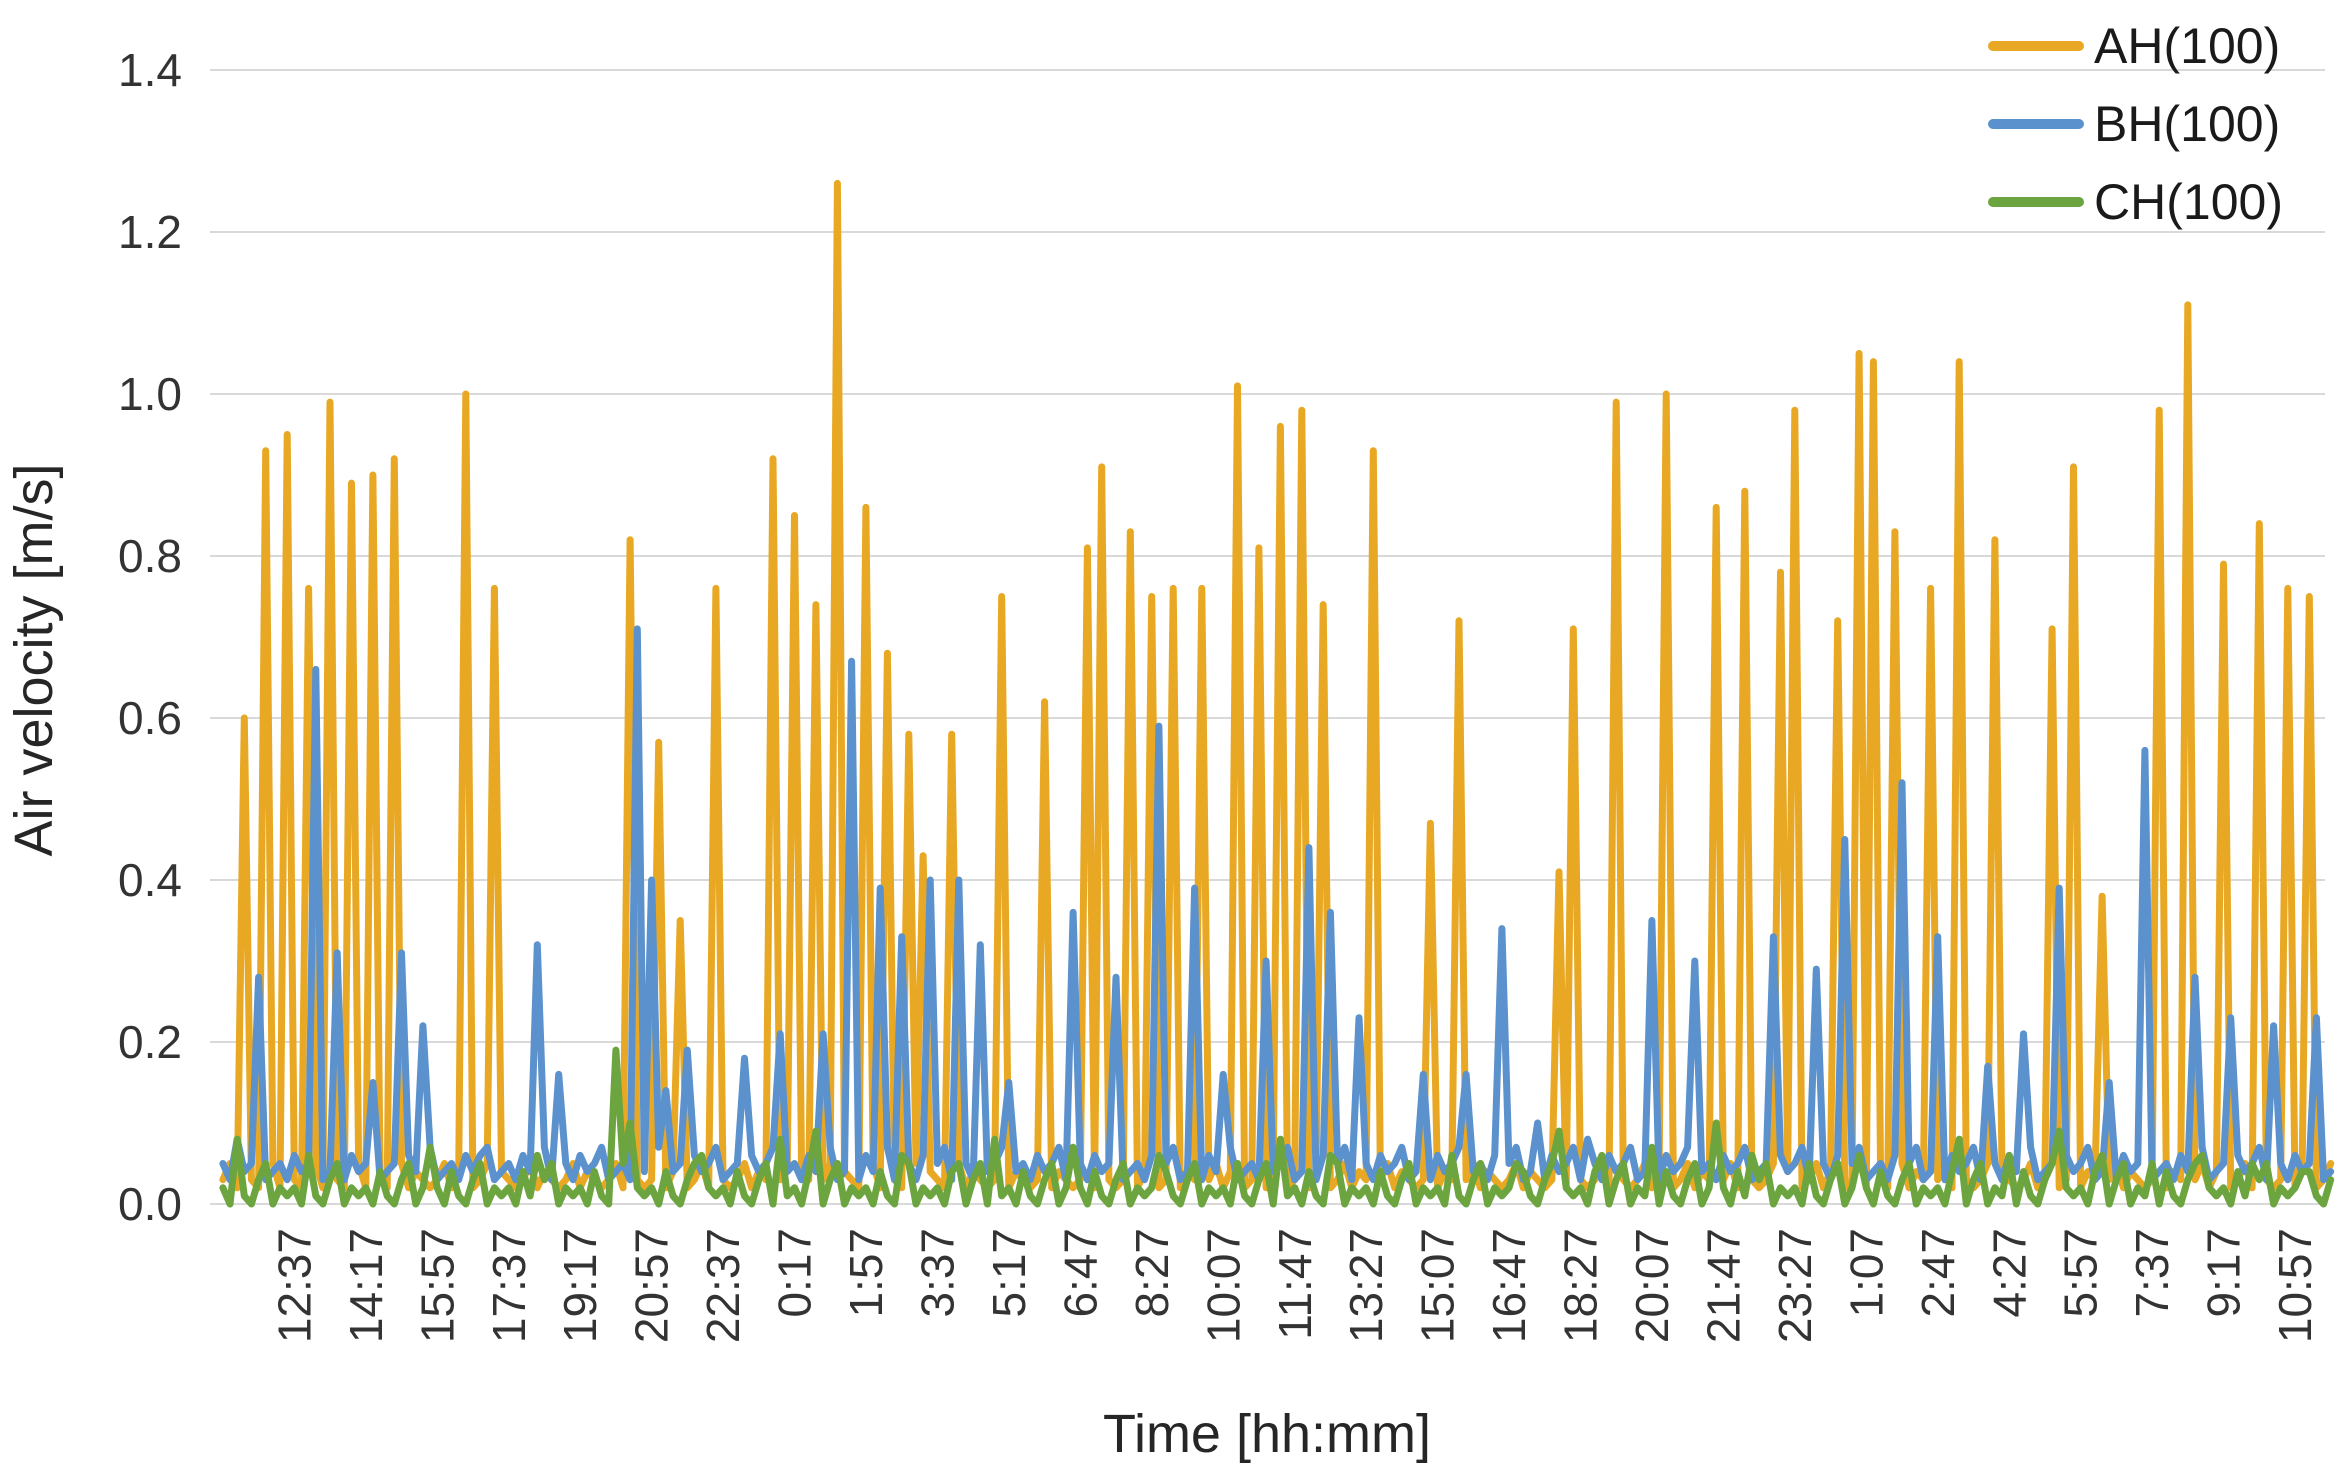 The height and width of the screenshot is (1480, 2339). What do you see at coordinates (2036, 46) in the screenshot?
I see `legend-swatch-ah` at bounding box center [2036, 46].